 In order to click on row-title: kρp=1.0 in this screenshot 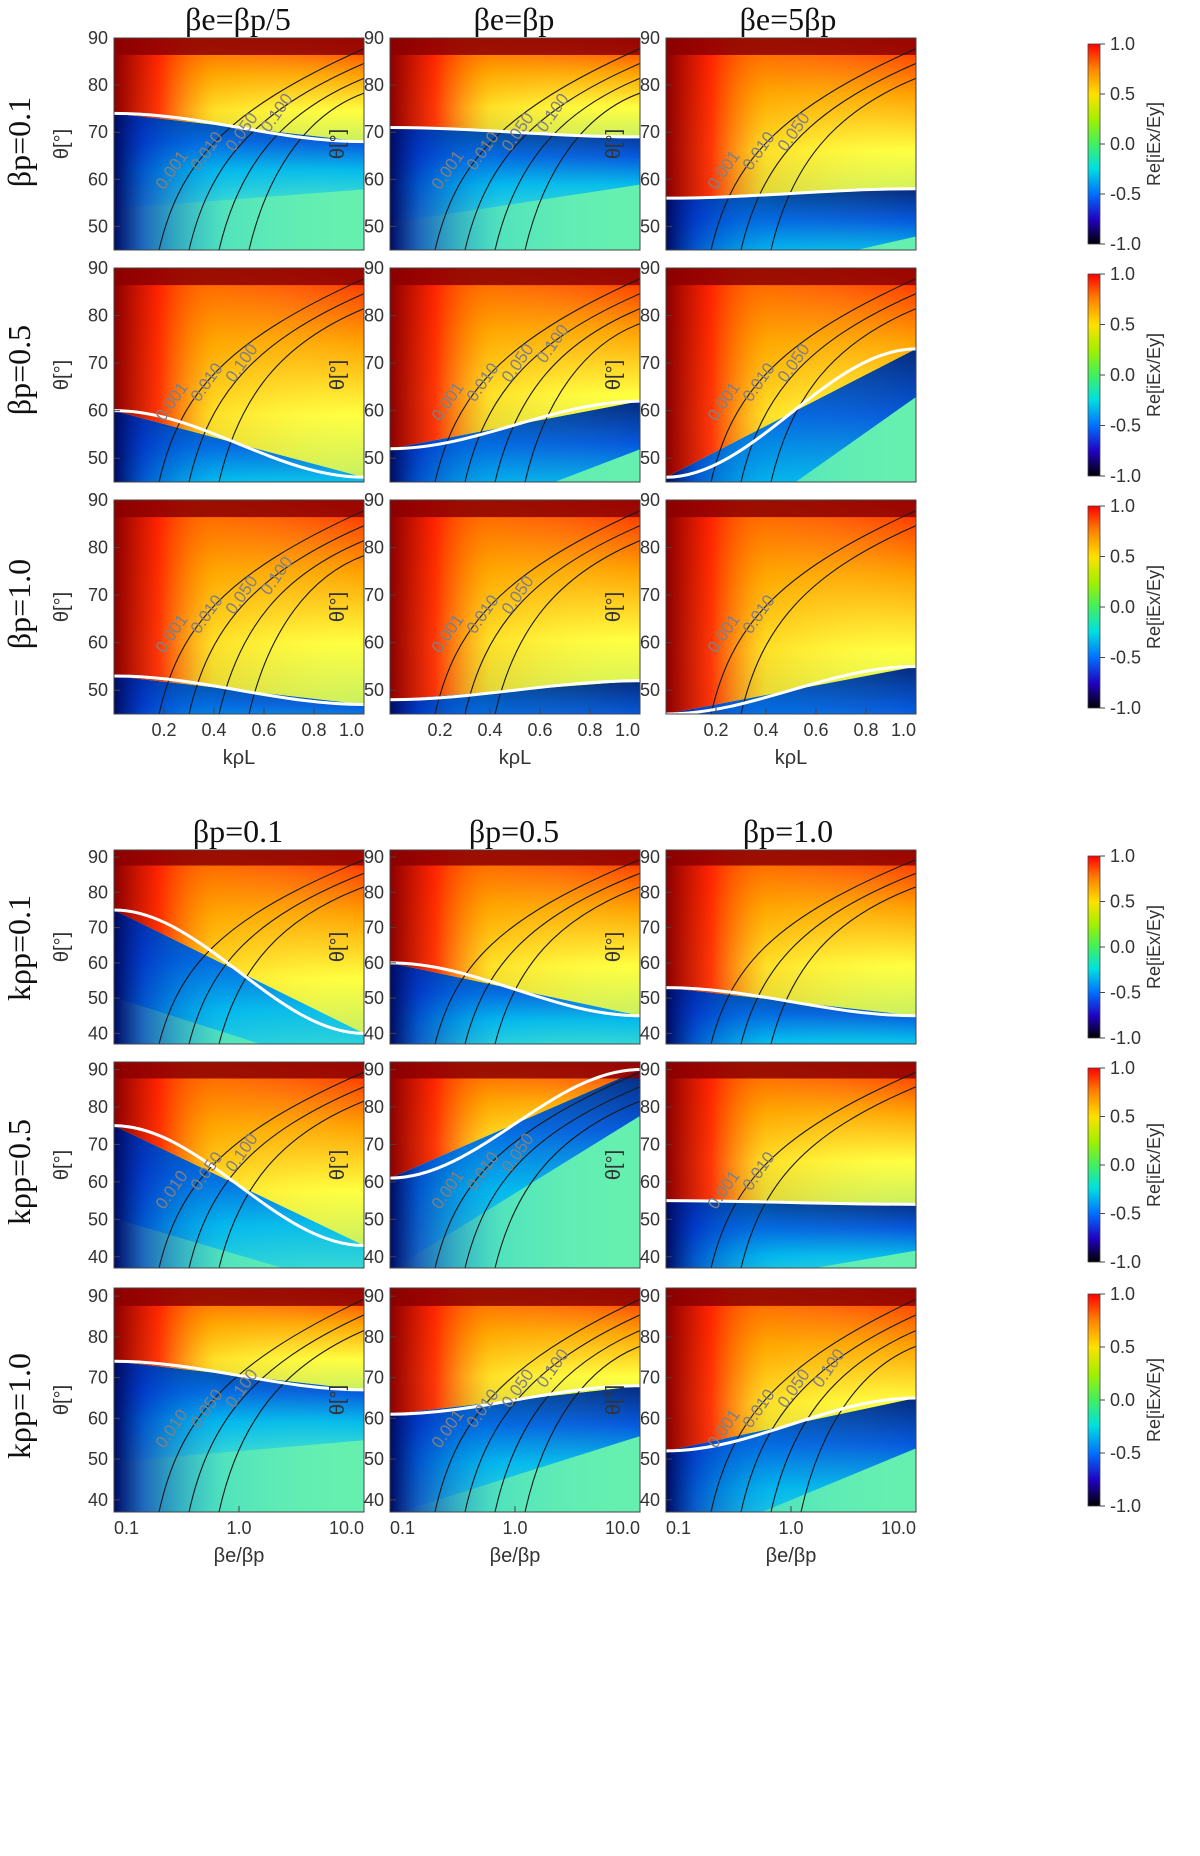, I will do `click(19, 1406)`.